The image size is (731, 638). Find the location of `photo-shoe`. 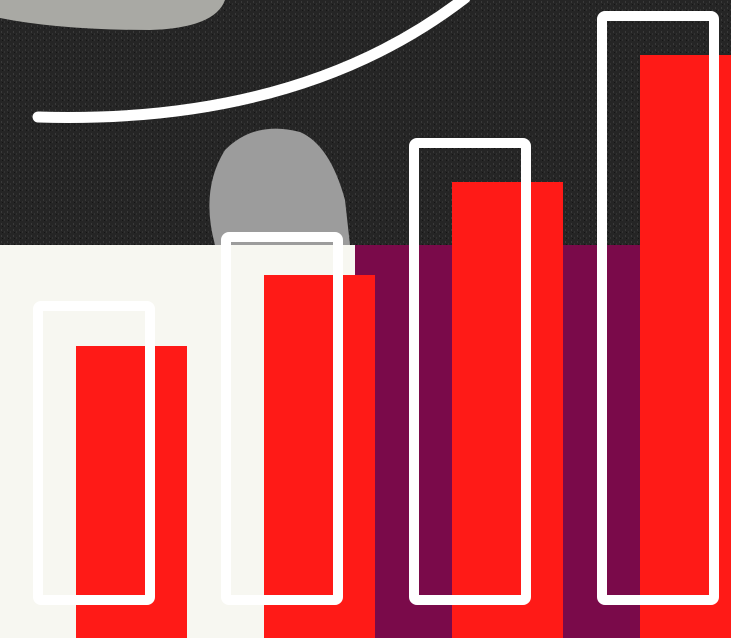

photo-shoe is located at coordinates (279, 186).